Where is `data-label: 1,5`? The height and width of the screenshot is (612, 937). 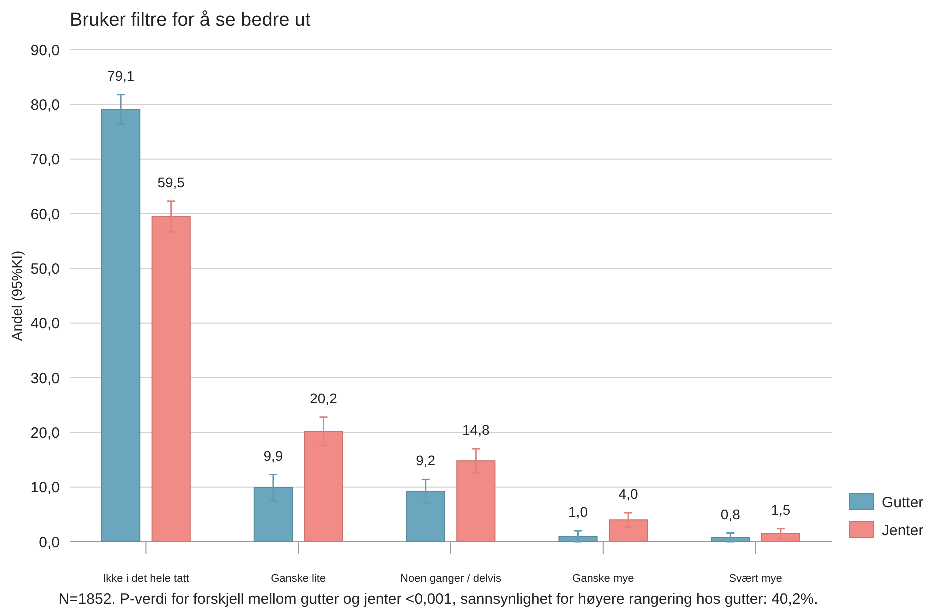 data-label: 1,5 is located at coordinates (781, 510).